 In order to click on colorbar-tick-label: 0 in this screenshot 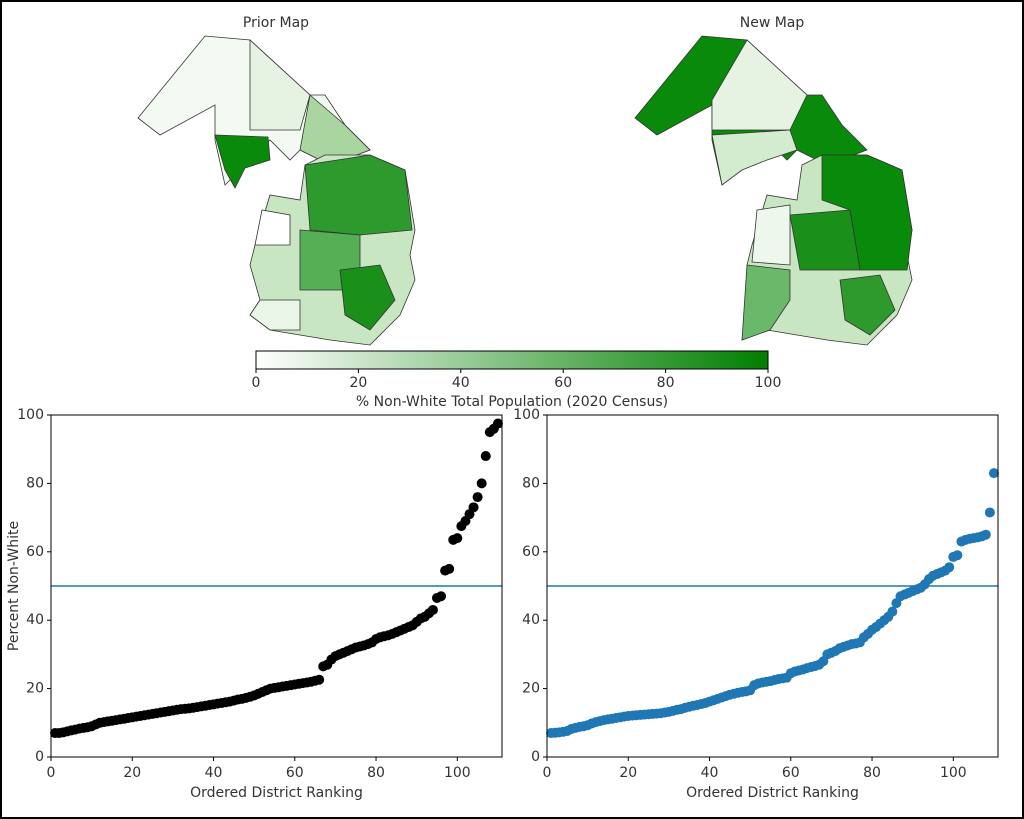, I will do `click(256, 383)`.